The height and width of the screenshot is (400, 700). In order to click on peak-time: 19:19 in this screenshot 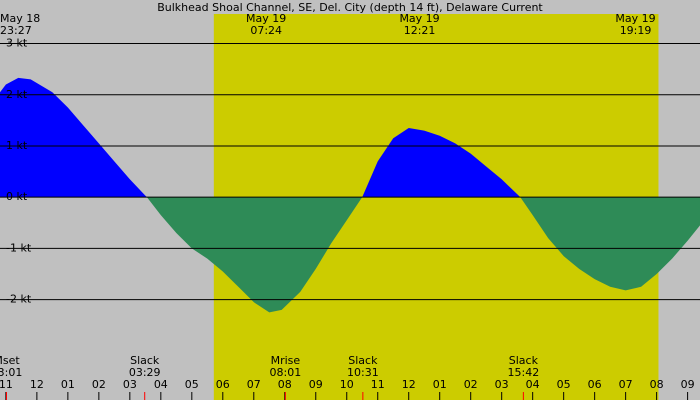, I will do `click(636, 30)`.